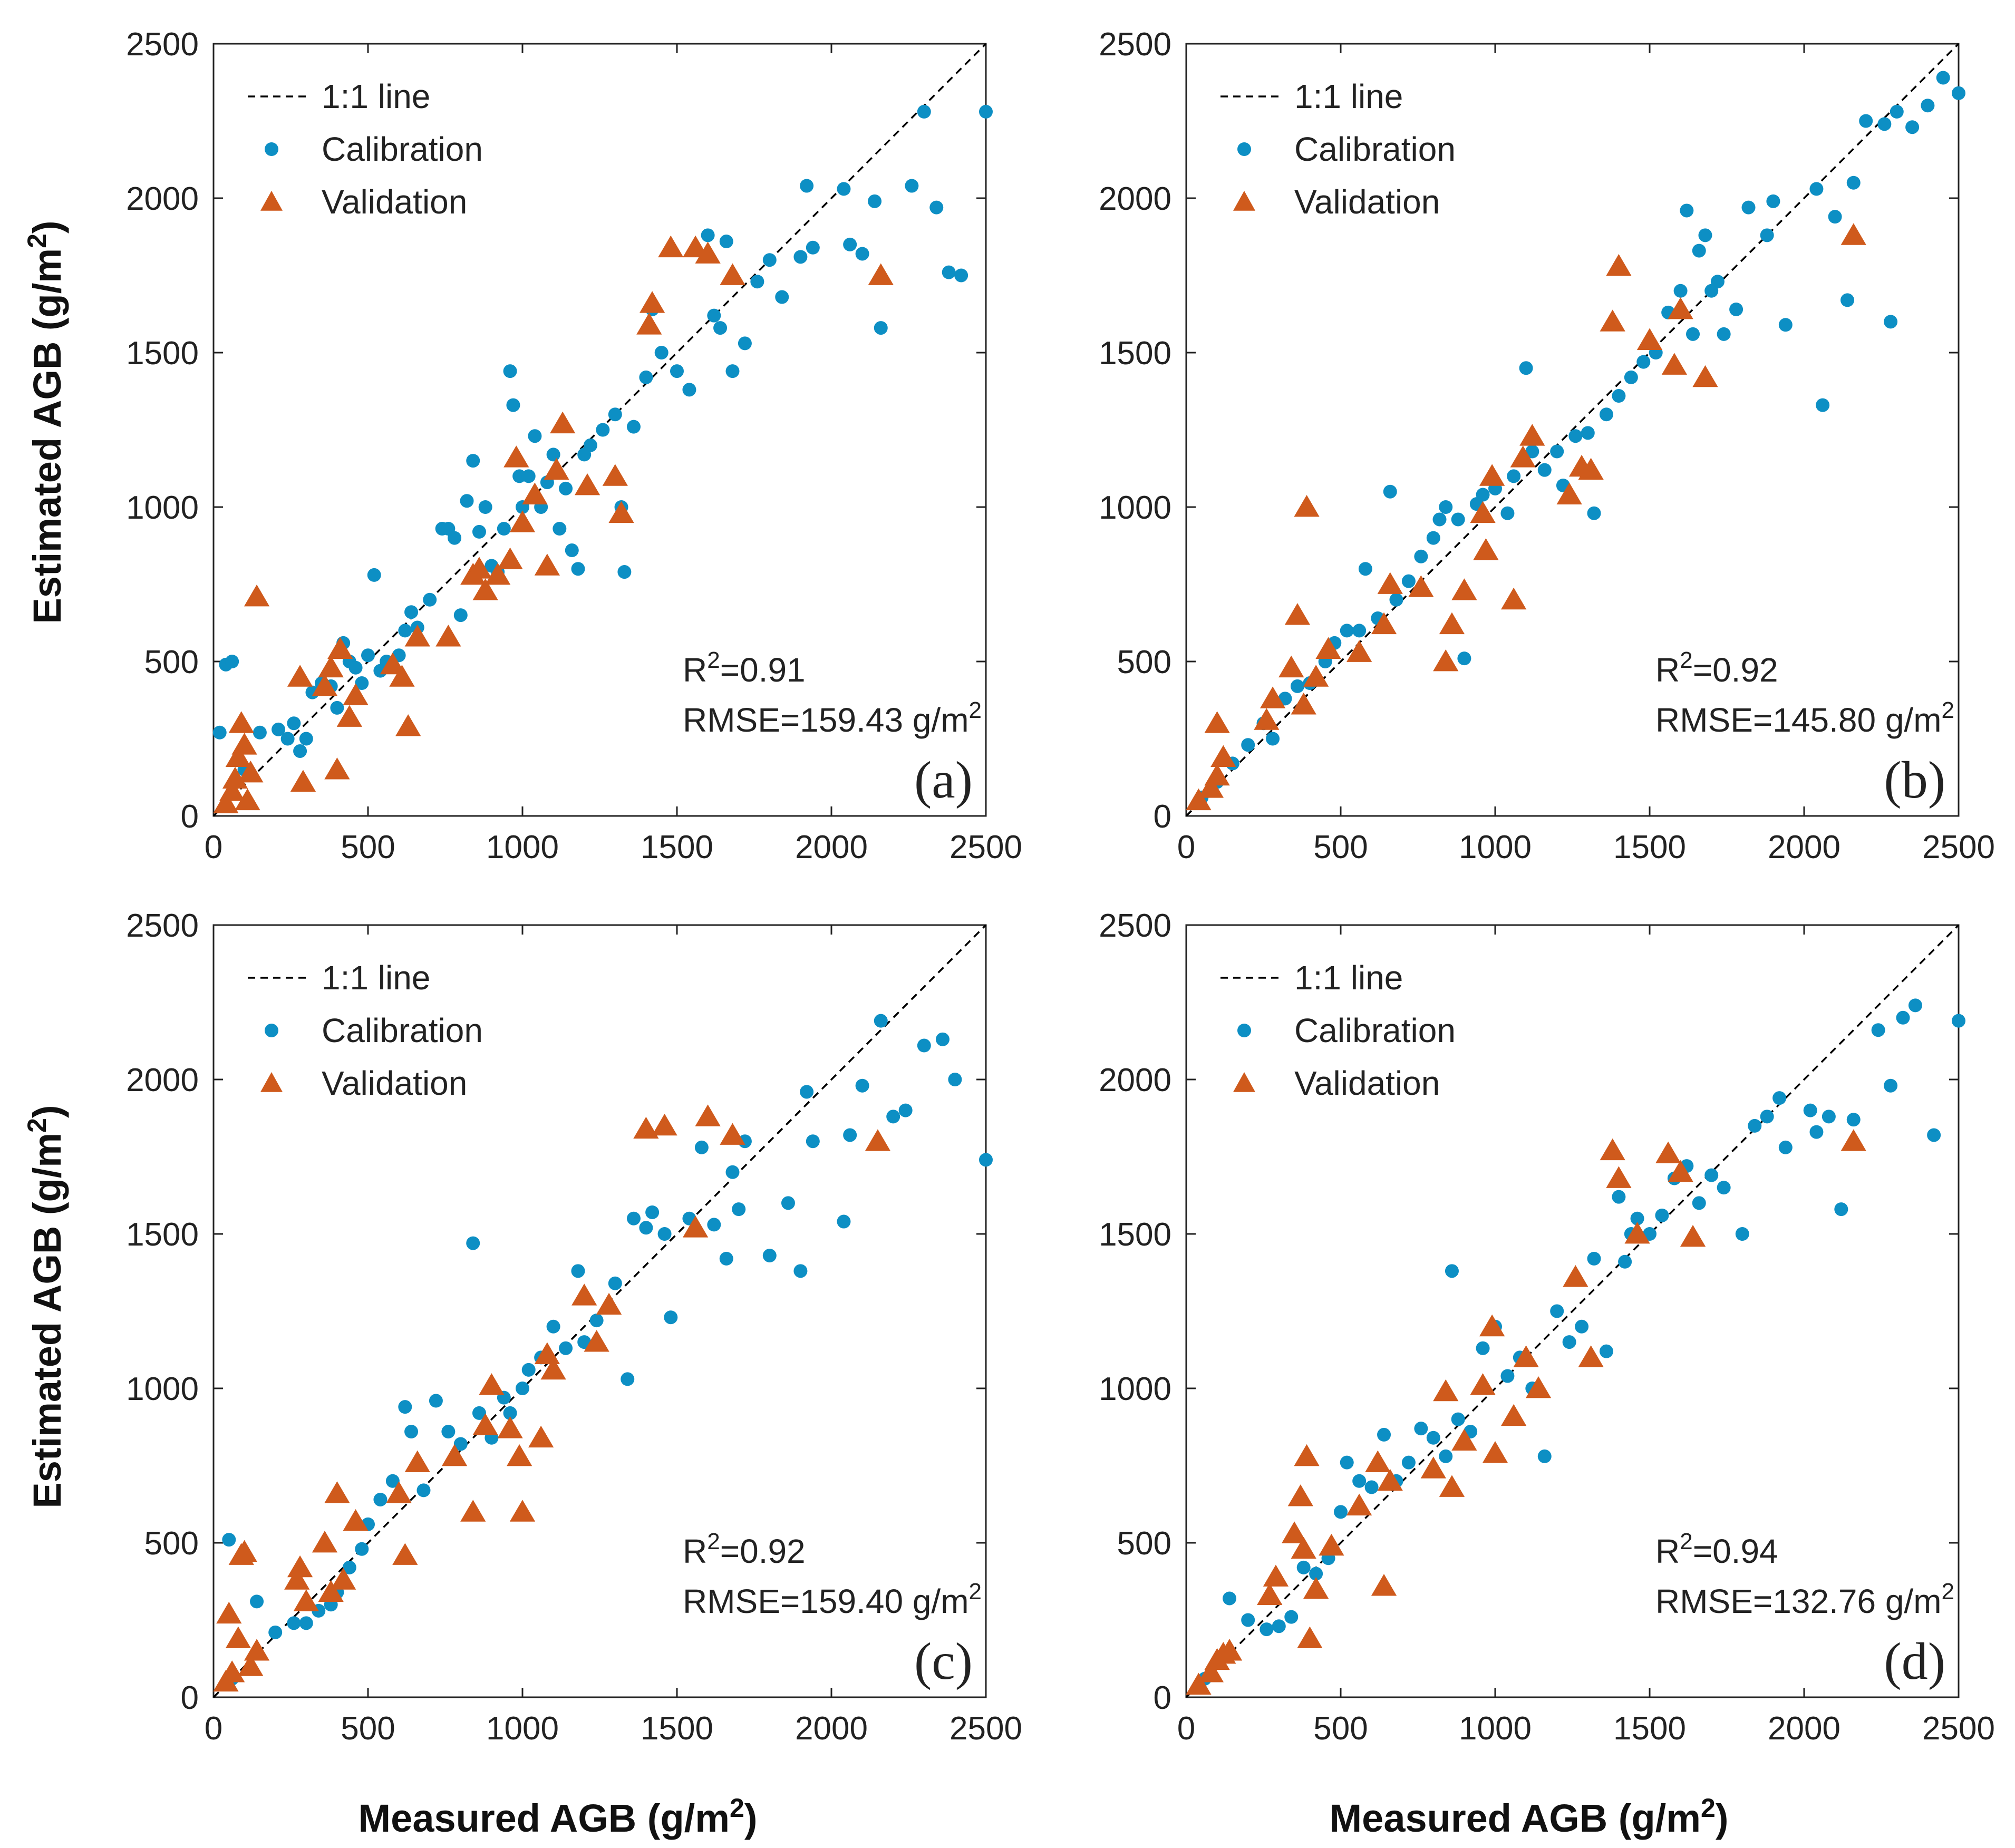 This screenshot has height=1848, width=2015. I want to click on y-tick-label: 1000, so click(1135, 508).